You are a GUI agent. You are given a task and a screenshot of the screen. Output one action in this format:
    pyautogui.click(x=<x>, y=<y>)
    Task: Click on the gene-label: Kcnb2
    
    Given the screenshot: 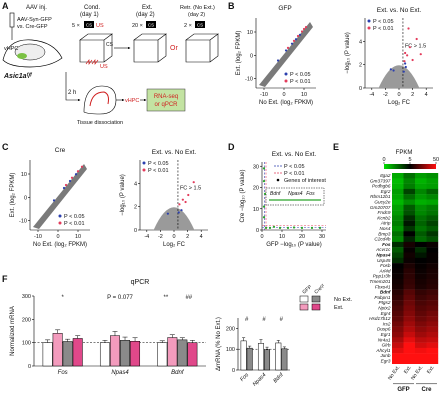 What is the action you would take?
    pyautogui.click(x=384, y=217)
    